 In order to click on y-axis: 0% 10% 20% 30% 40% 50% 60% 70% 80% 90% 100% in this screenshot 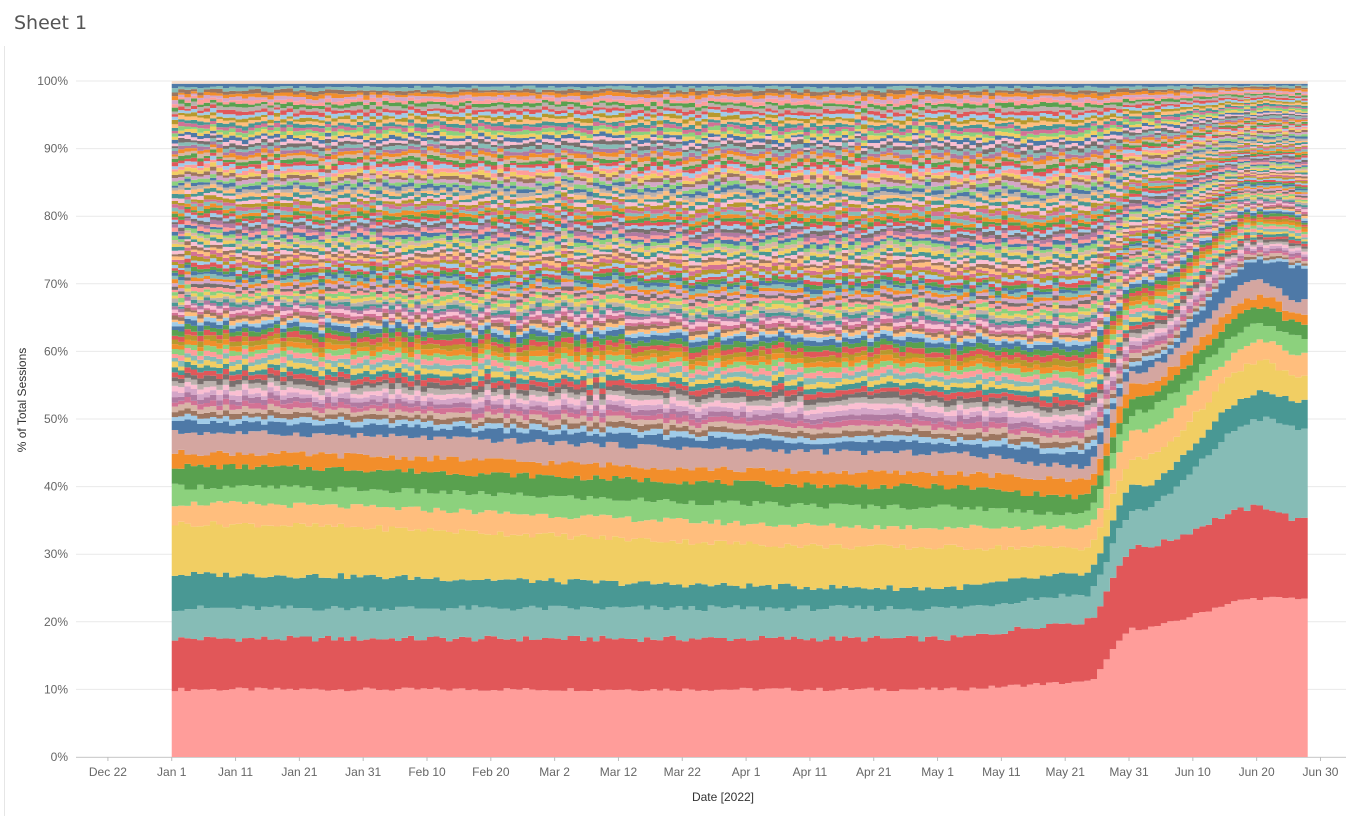, I will do `click(52, 419)`.